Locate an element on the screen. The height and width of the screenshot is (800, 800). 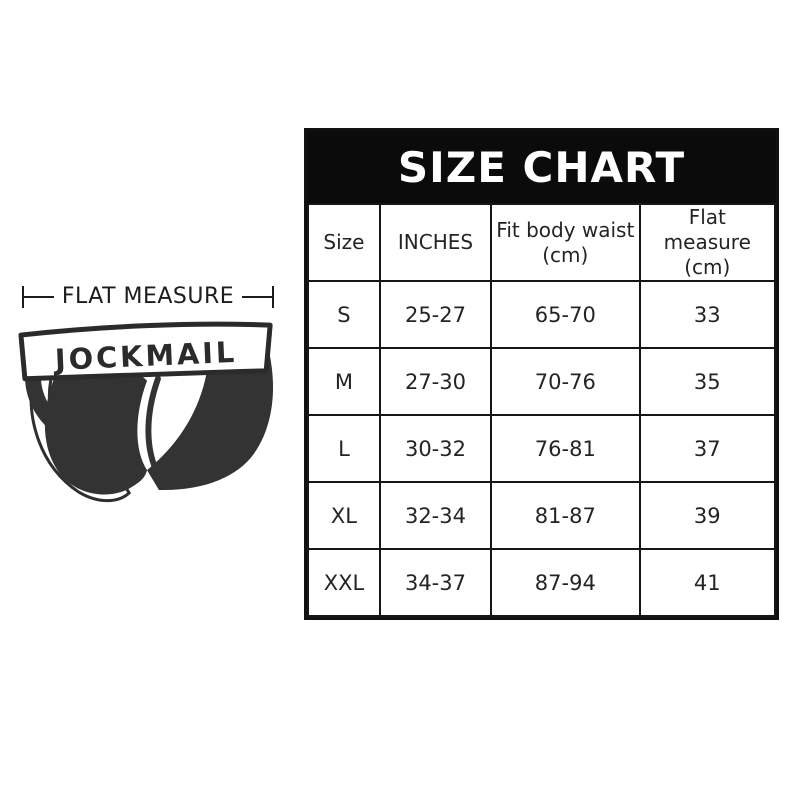
flat-measure-label: FLAT MEASURE is located at coordinates (148, 296).